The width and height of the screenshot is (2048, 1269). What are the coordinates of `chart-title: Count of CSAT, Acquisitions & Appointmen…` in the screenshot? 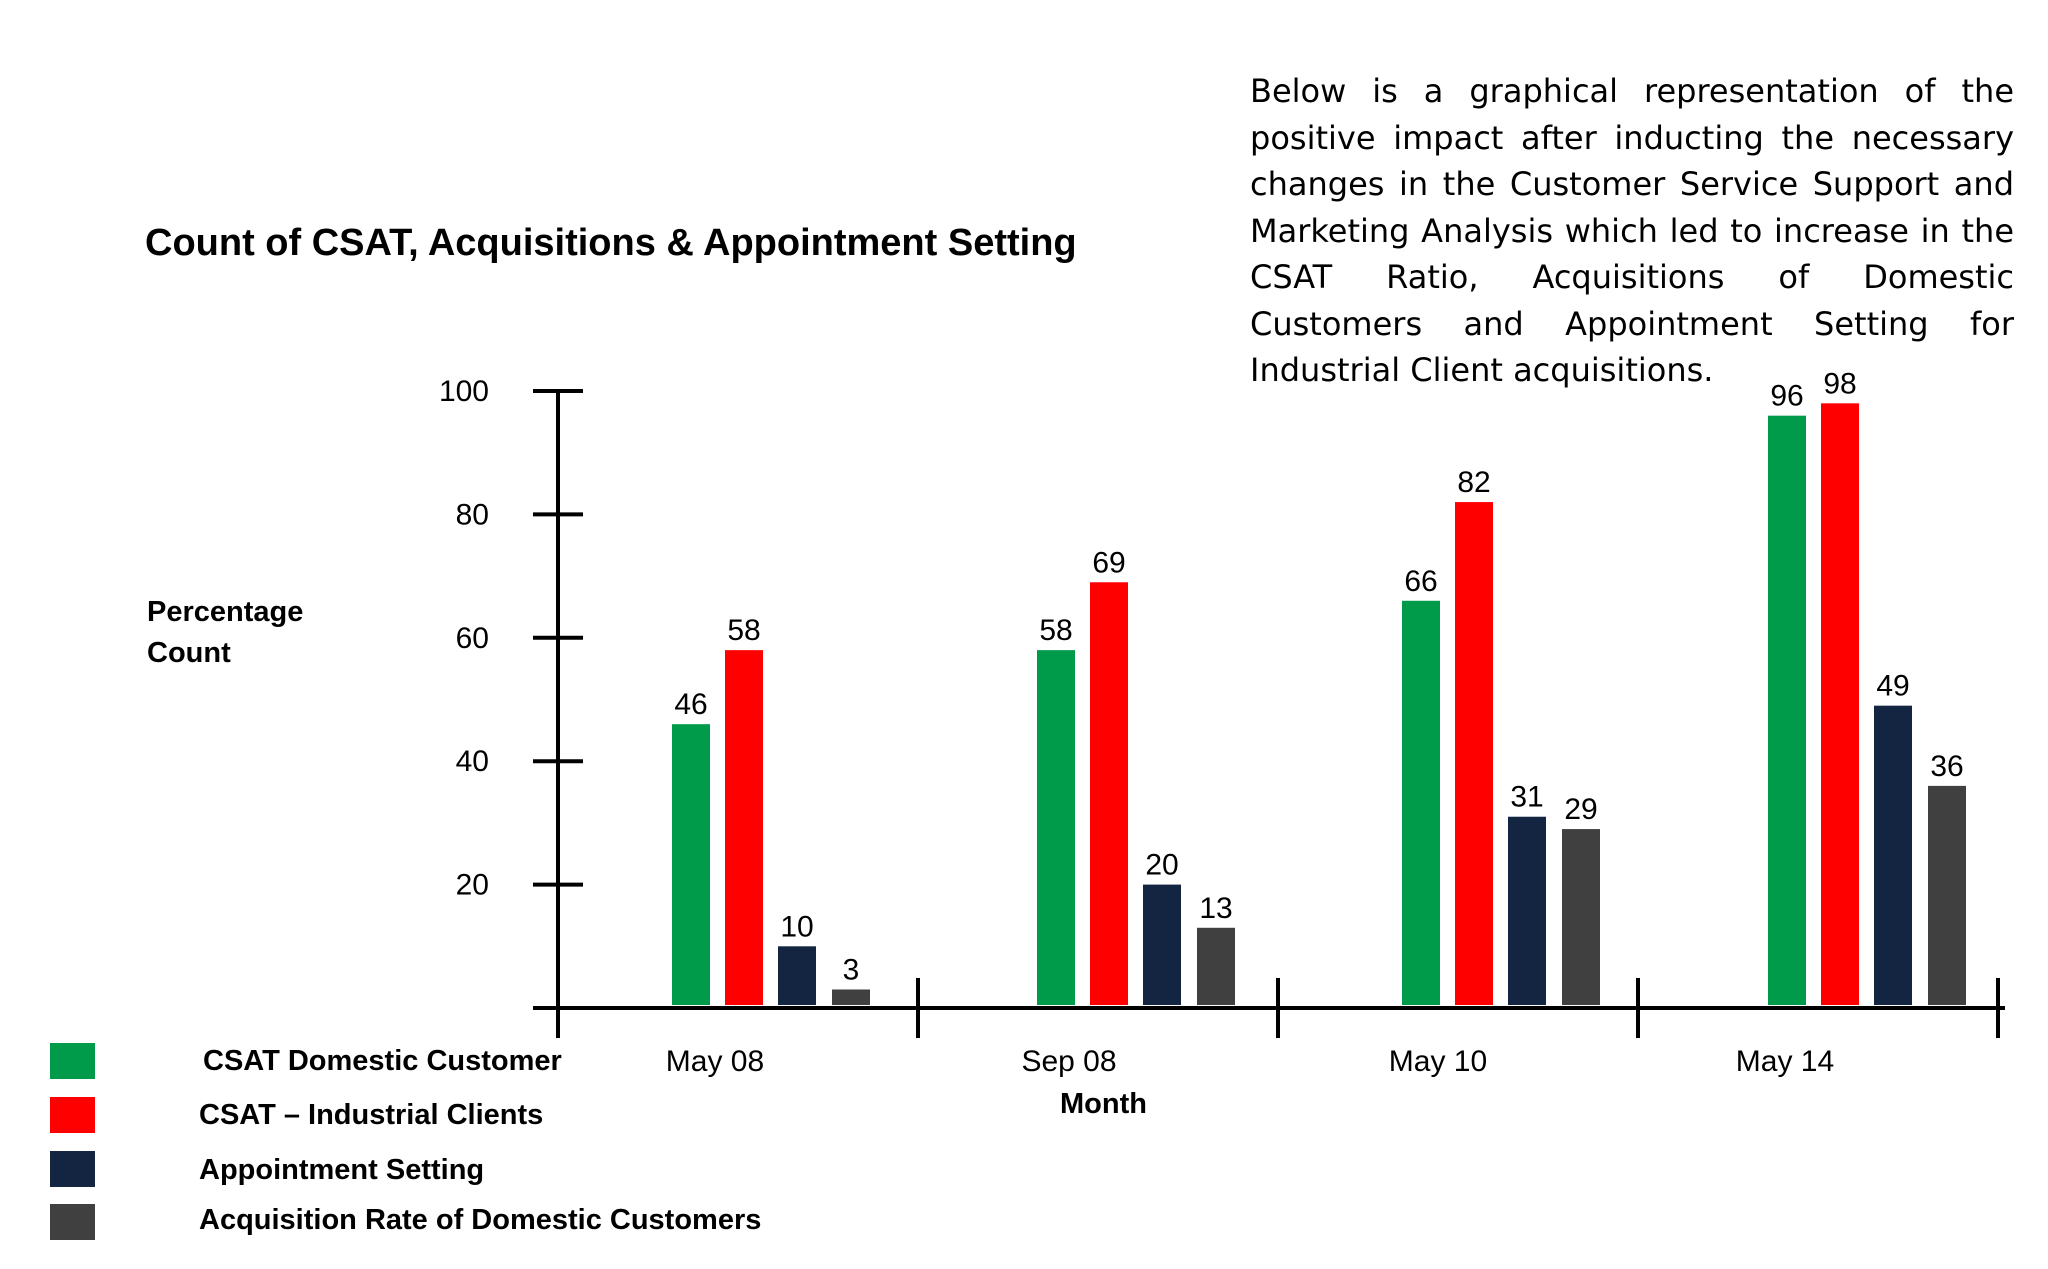 It's located at (611, 243).